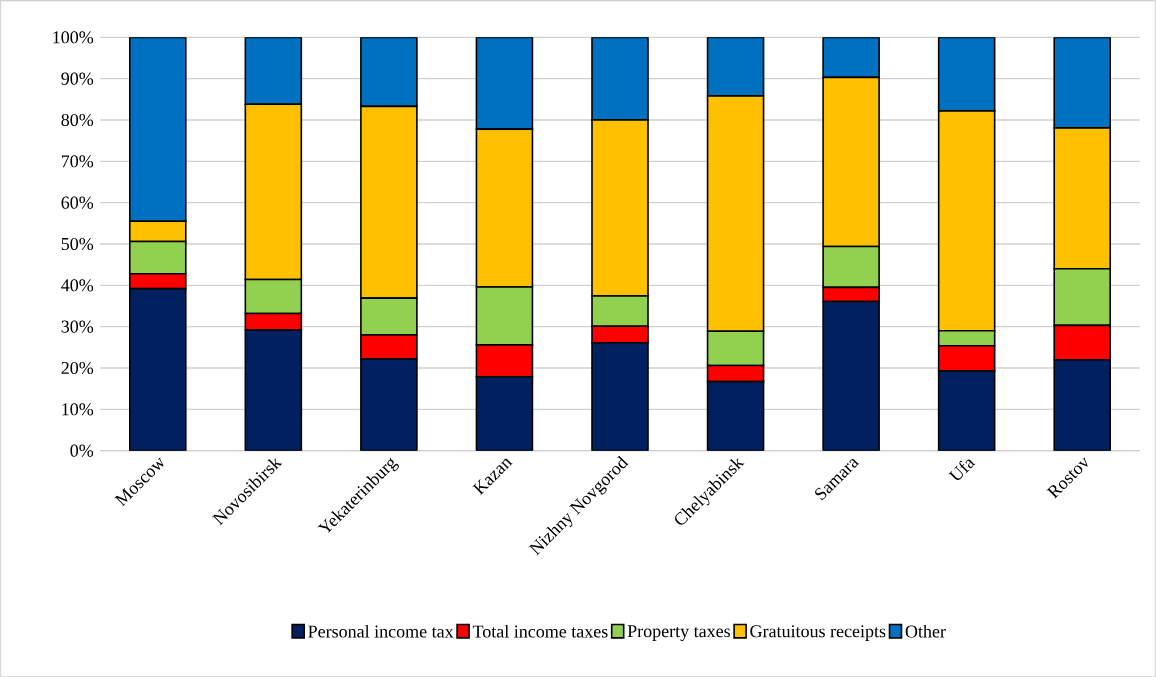 The width and height of the screenshot is (1156, 677). Describe the element at coordinates (77, 326) in the screenshot. I see `y-tick-label: 30%` at that location.